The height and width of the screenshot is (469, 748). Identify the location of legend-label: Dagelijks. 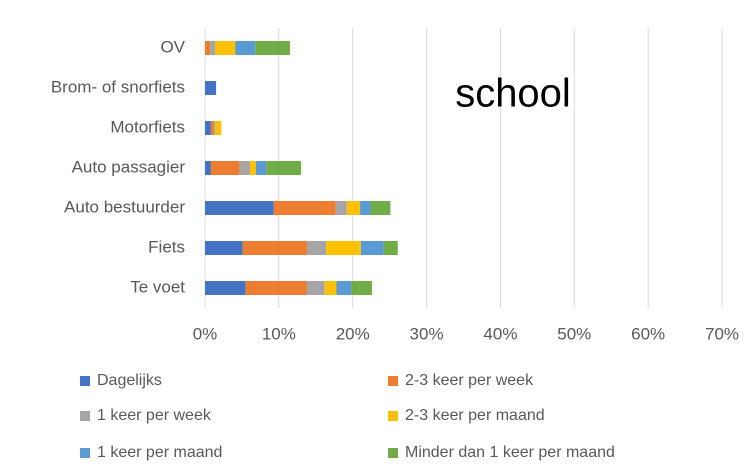
(129, 380).